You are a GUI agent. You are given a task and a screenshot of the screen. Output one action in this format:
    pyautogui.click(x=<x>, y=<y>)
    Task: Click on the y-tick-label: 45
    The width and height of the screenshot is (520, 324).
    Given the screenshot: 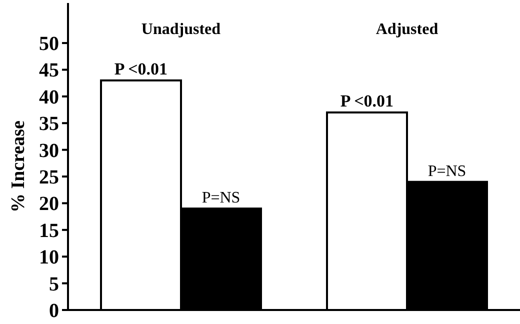 What is the action you would take?
    pyautogui.click(x=49, y=71)
    